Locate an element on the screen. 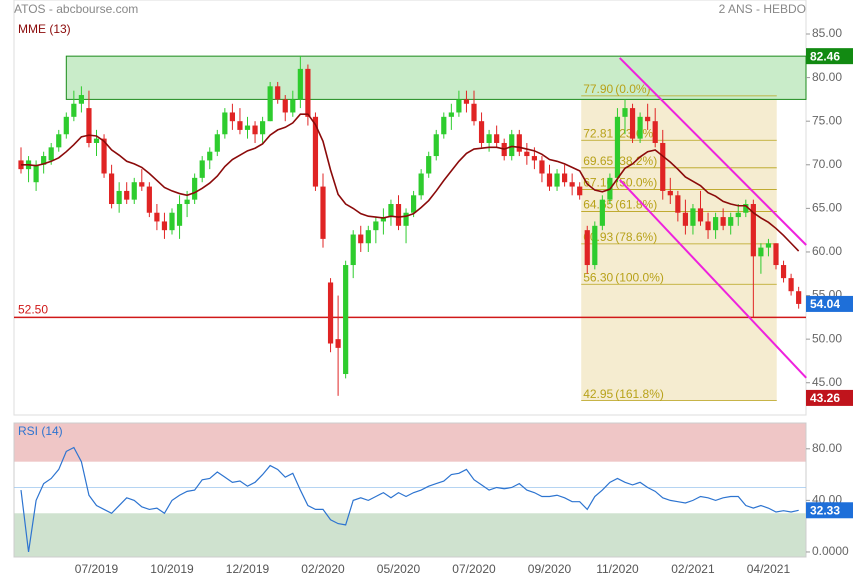 The width and height of the screenshot is (855, 580). fib-ratio: (100.0%) is located at coordinates (639, 277).